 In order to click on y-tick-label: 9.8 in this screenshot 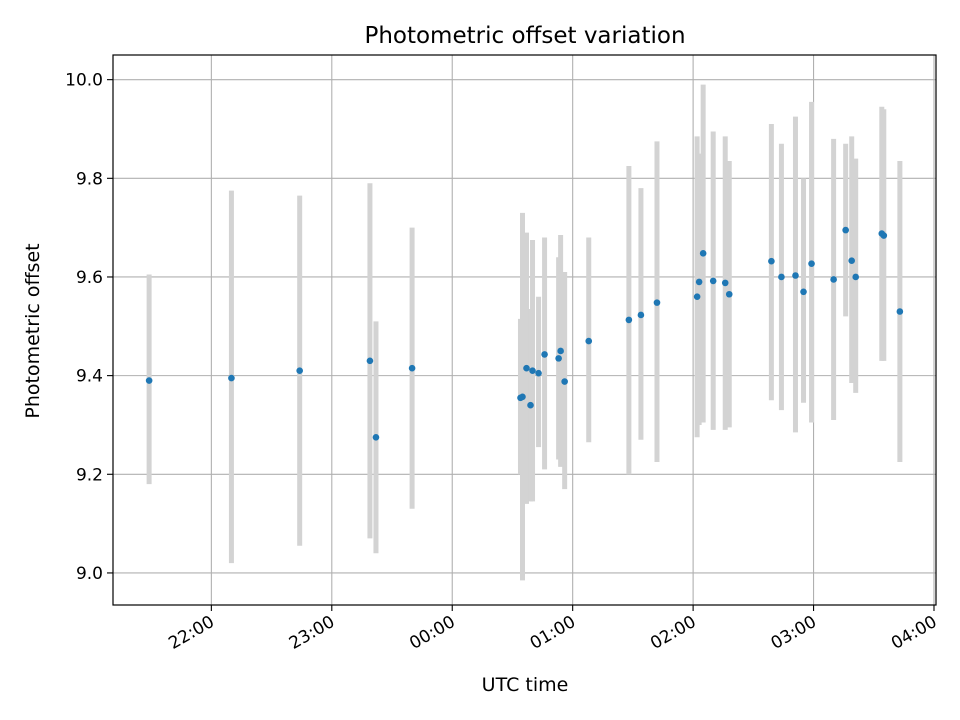, I will do `click(89, 179)`.